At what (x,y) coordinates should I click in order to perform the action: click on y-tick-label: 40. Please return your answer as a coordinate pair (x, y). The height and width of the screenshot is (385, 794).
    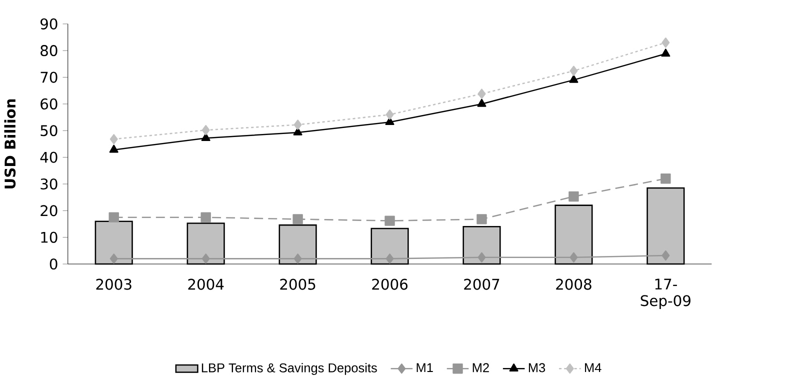
    Looking at the image, I should click on (49, 158).